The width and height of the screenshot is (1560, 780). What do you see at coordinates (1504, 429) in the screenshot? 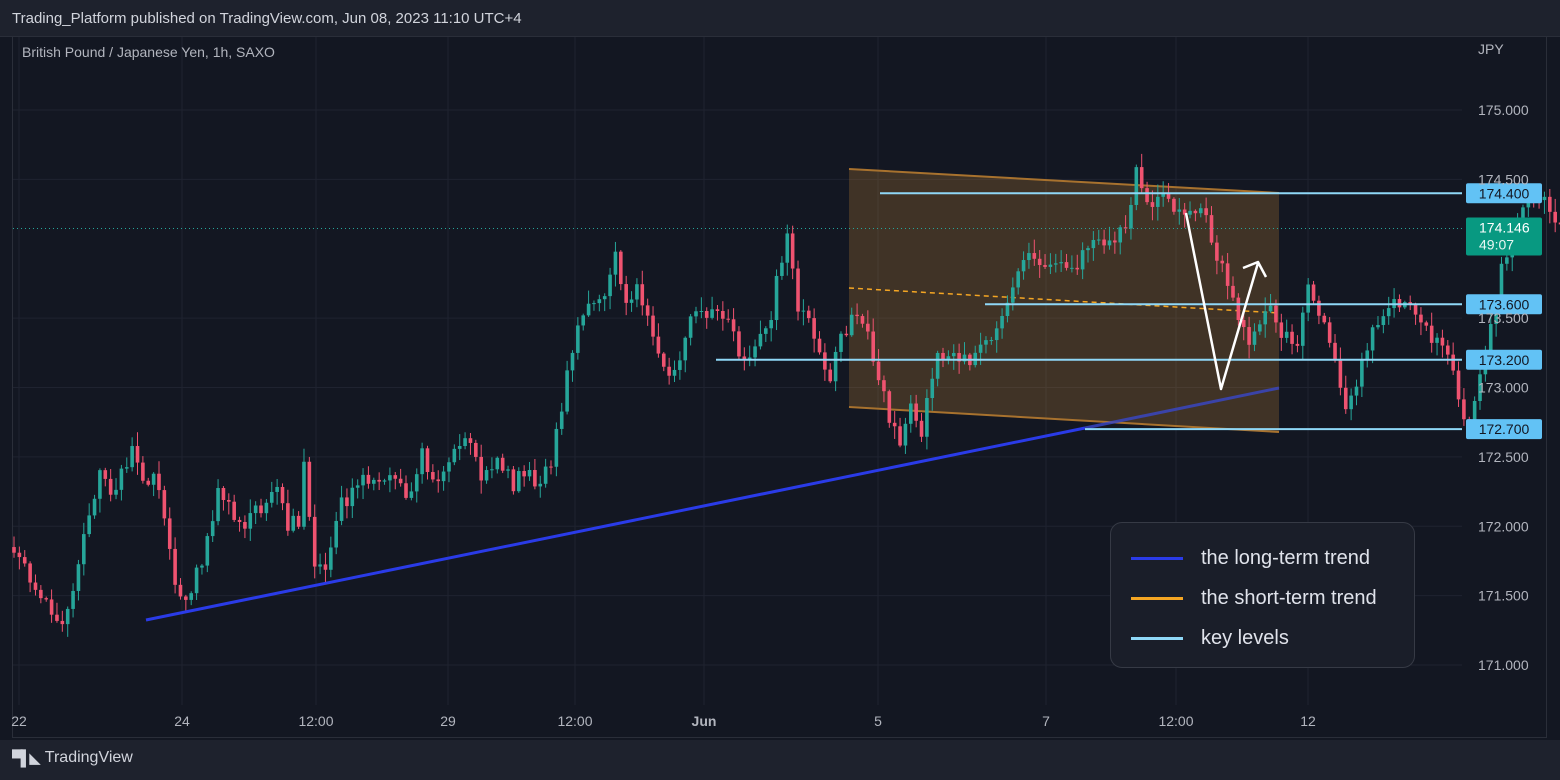
I see `key-level-badge` at bounding box center [1504, 429].